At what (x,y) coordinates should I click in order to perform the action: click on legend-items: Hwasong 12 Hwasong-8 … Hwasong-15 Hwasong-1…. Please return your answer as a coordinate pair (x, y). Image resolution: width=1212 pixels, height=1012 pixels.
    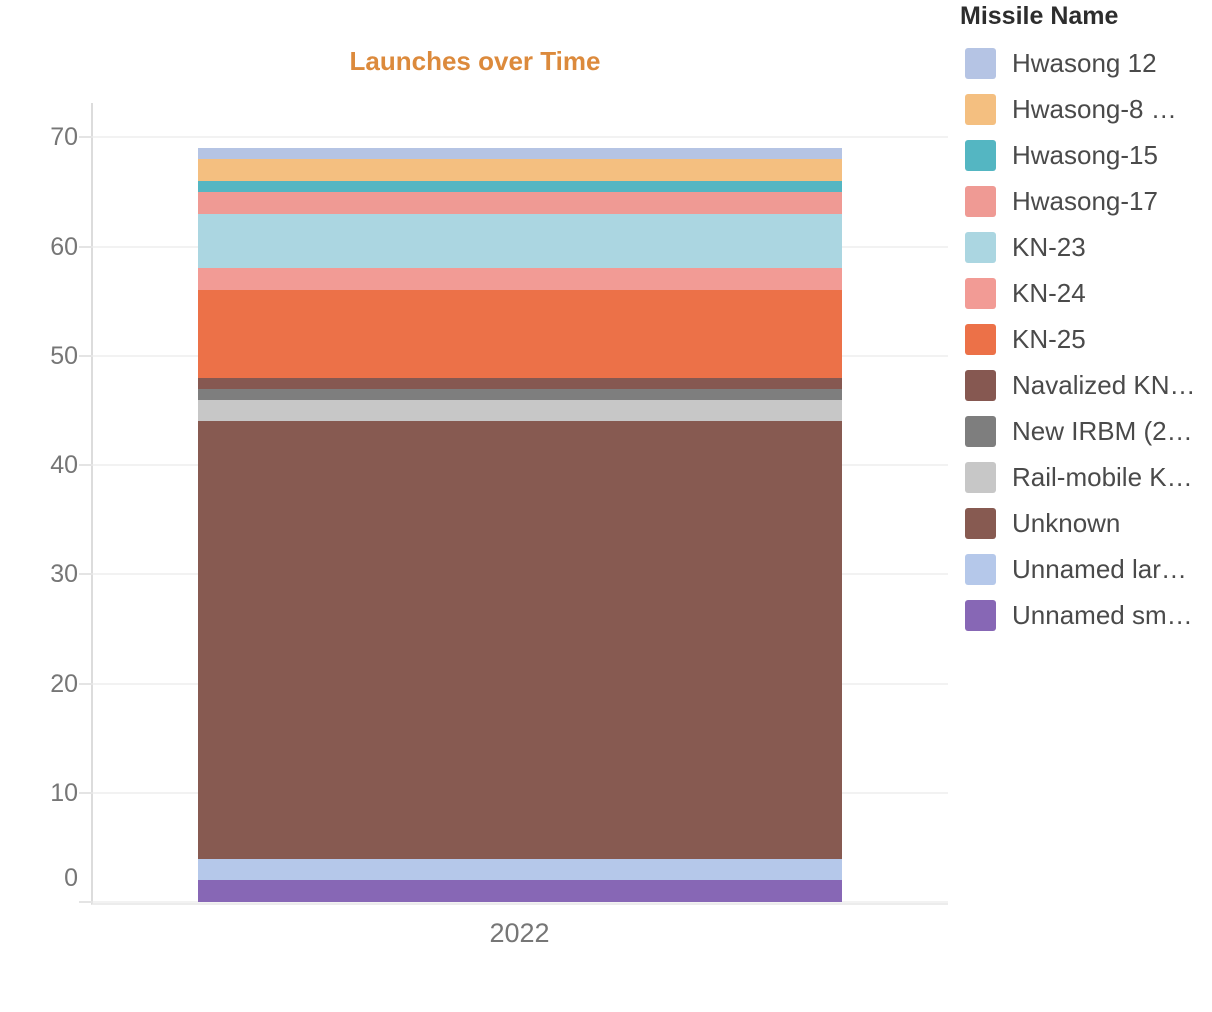
    Looking at the image, I should click on (1085, 339).